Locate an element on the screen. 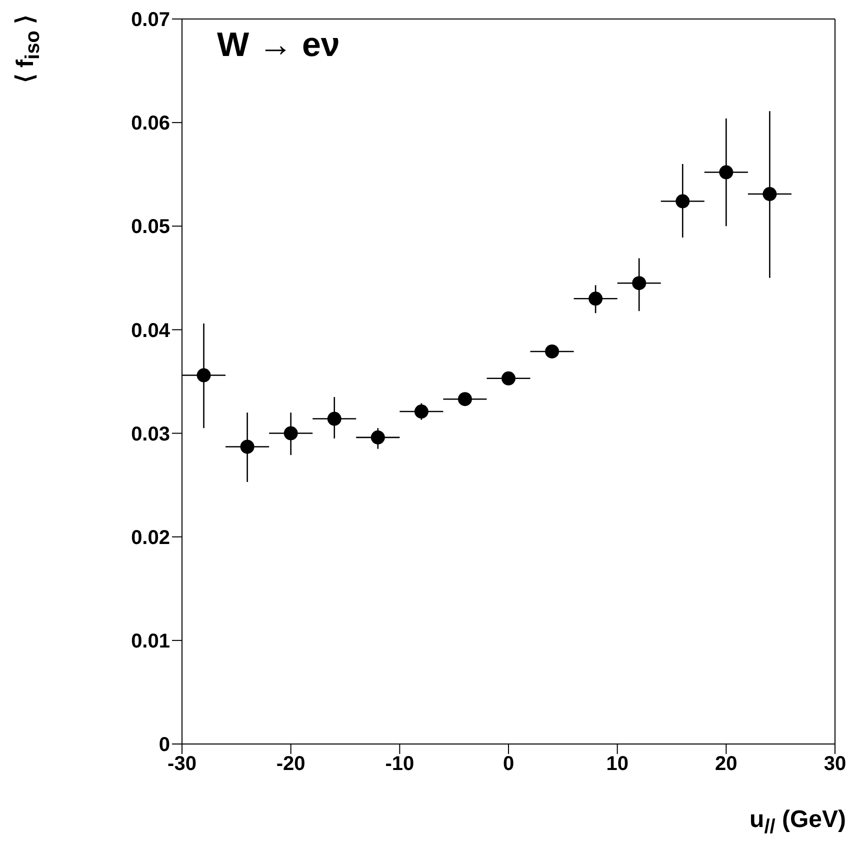  y-tick-label: 0.03 is located at coordinates (150, 434).